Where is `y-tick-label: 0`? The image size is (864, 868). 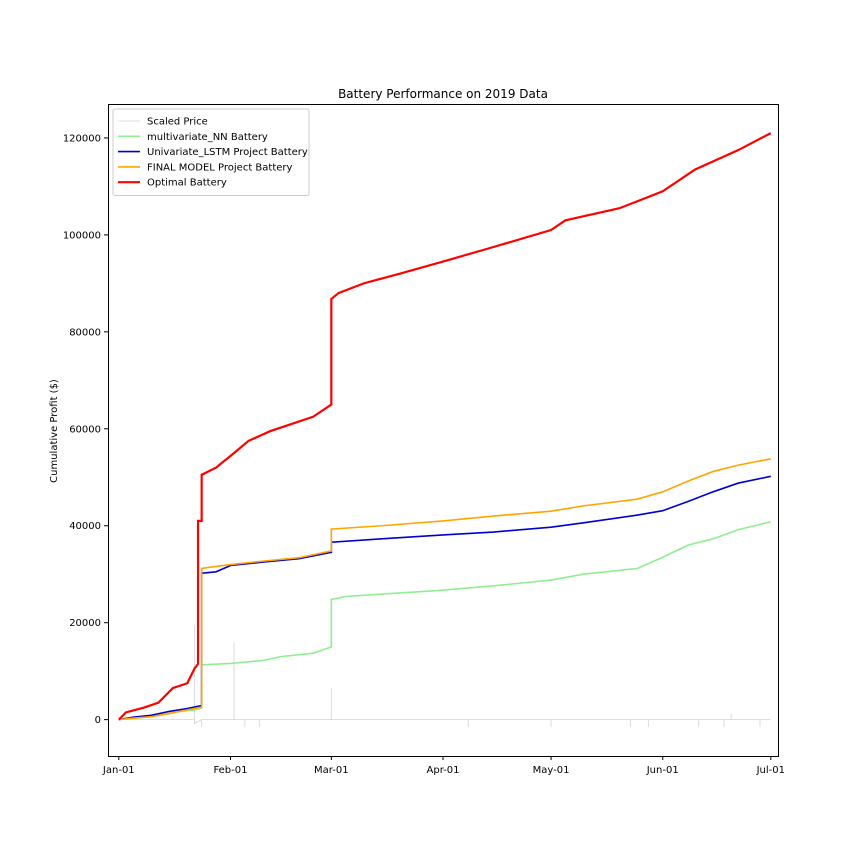 y-tick-label: 0 is located at coordinates (98, 720).